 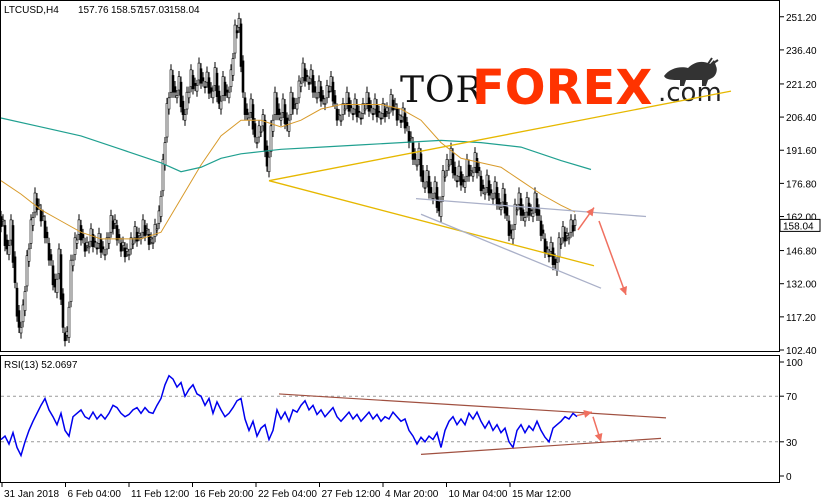 I want to click on price-forecast-arrow, so click(x=613, y=258).